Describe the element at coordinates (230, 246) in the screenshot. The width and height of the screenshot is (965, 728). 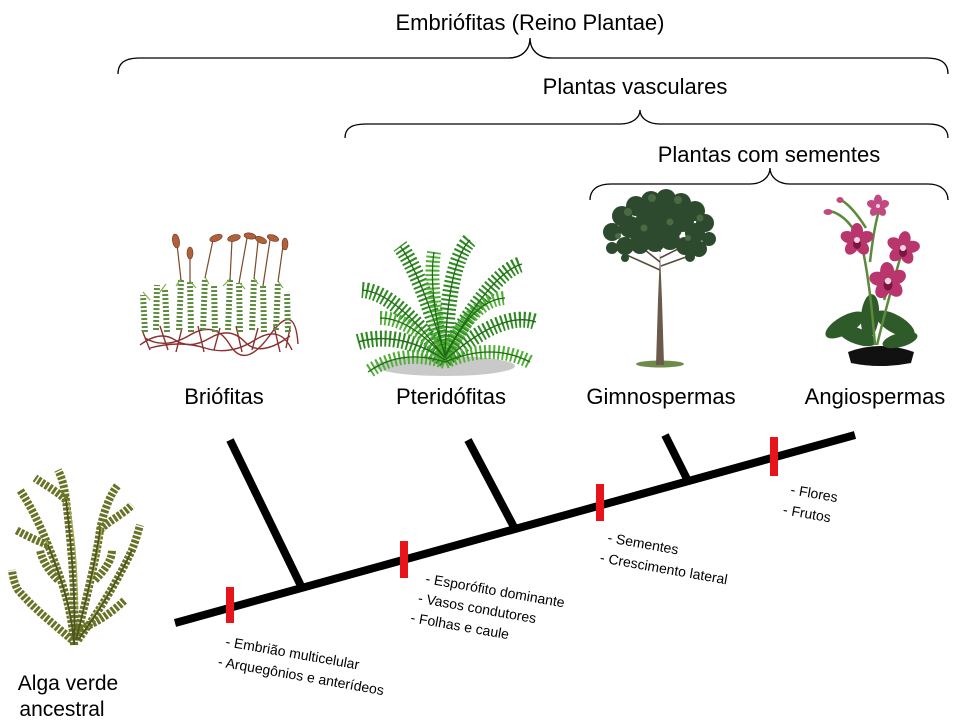
I see `moss-capsules` at that location.